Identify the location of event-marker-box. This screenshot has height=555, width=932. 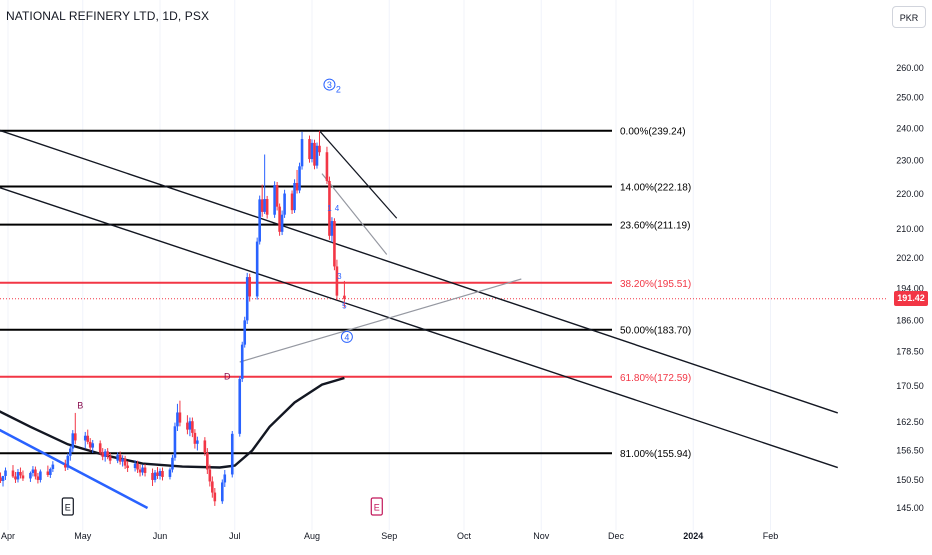
(67, 506).